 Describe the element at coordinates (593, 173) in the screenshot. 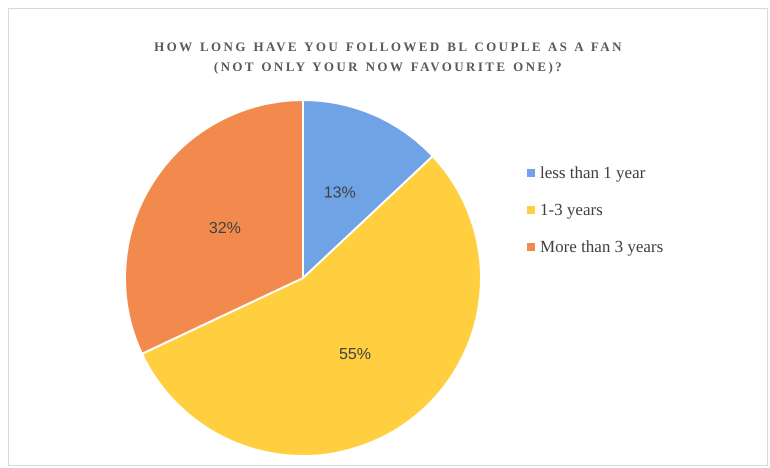

I see `legend-label: less than 1 year` at that location.